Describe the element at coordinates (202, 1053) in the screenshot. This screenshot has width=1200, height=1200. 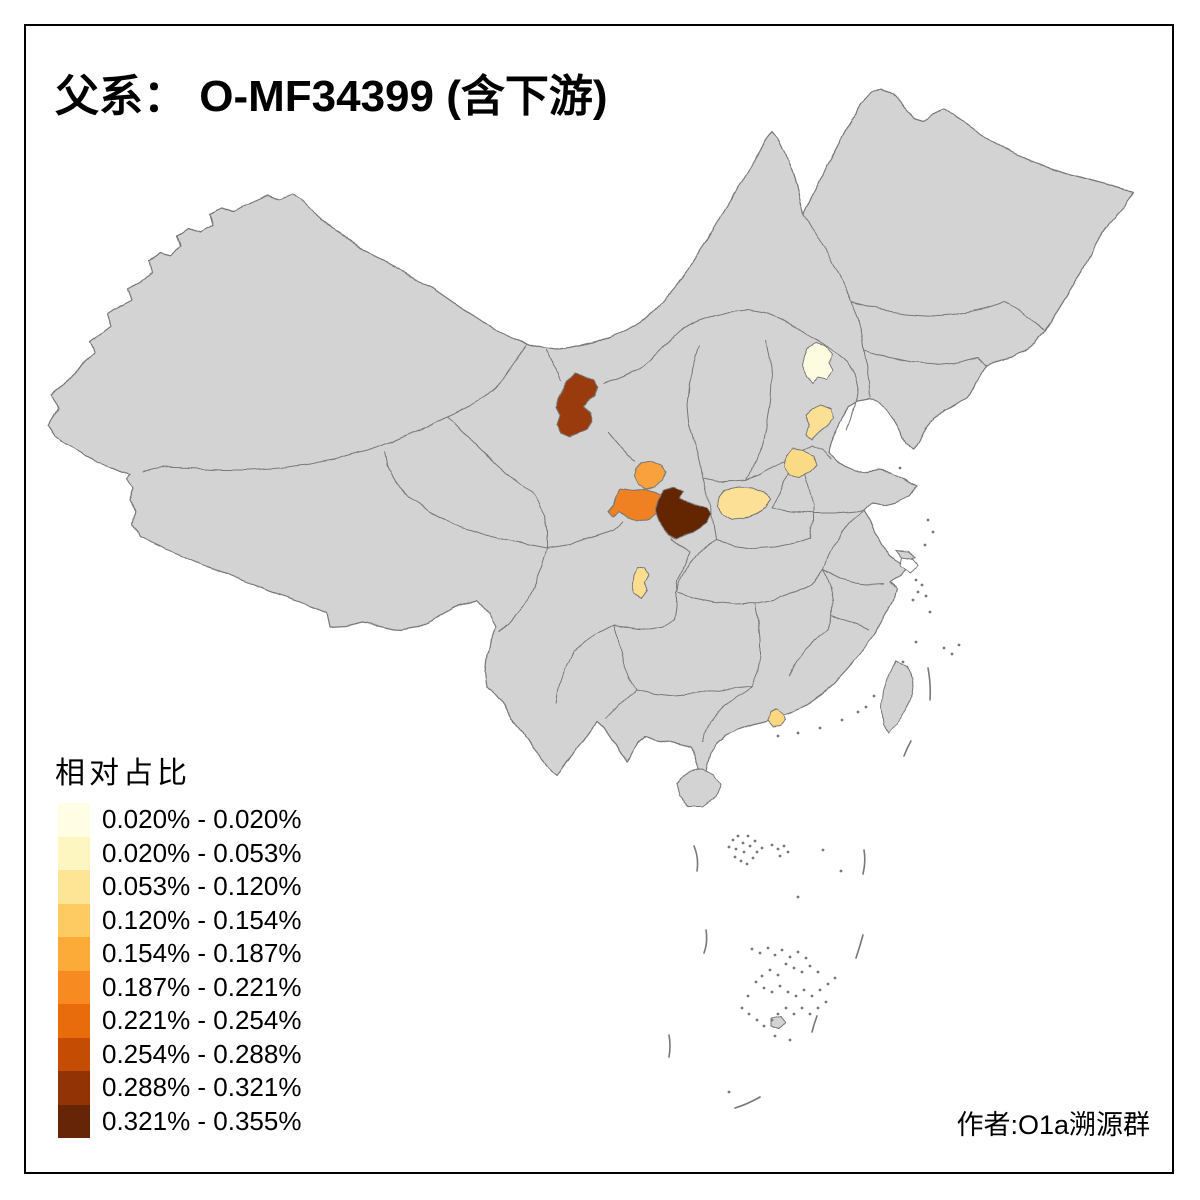
I see `legend-label: 0.254% - 0.288%` at that location.